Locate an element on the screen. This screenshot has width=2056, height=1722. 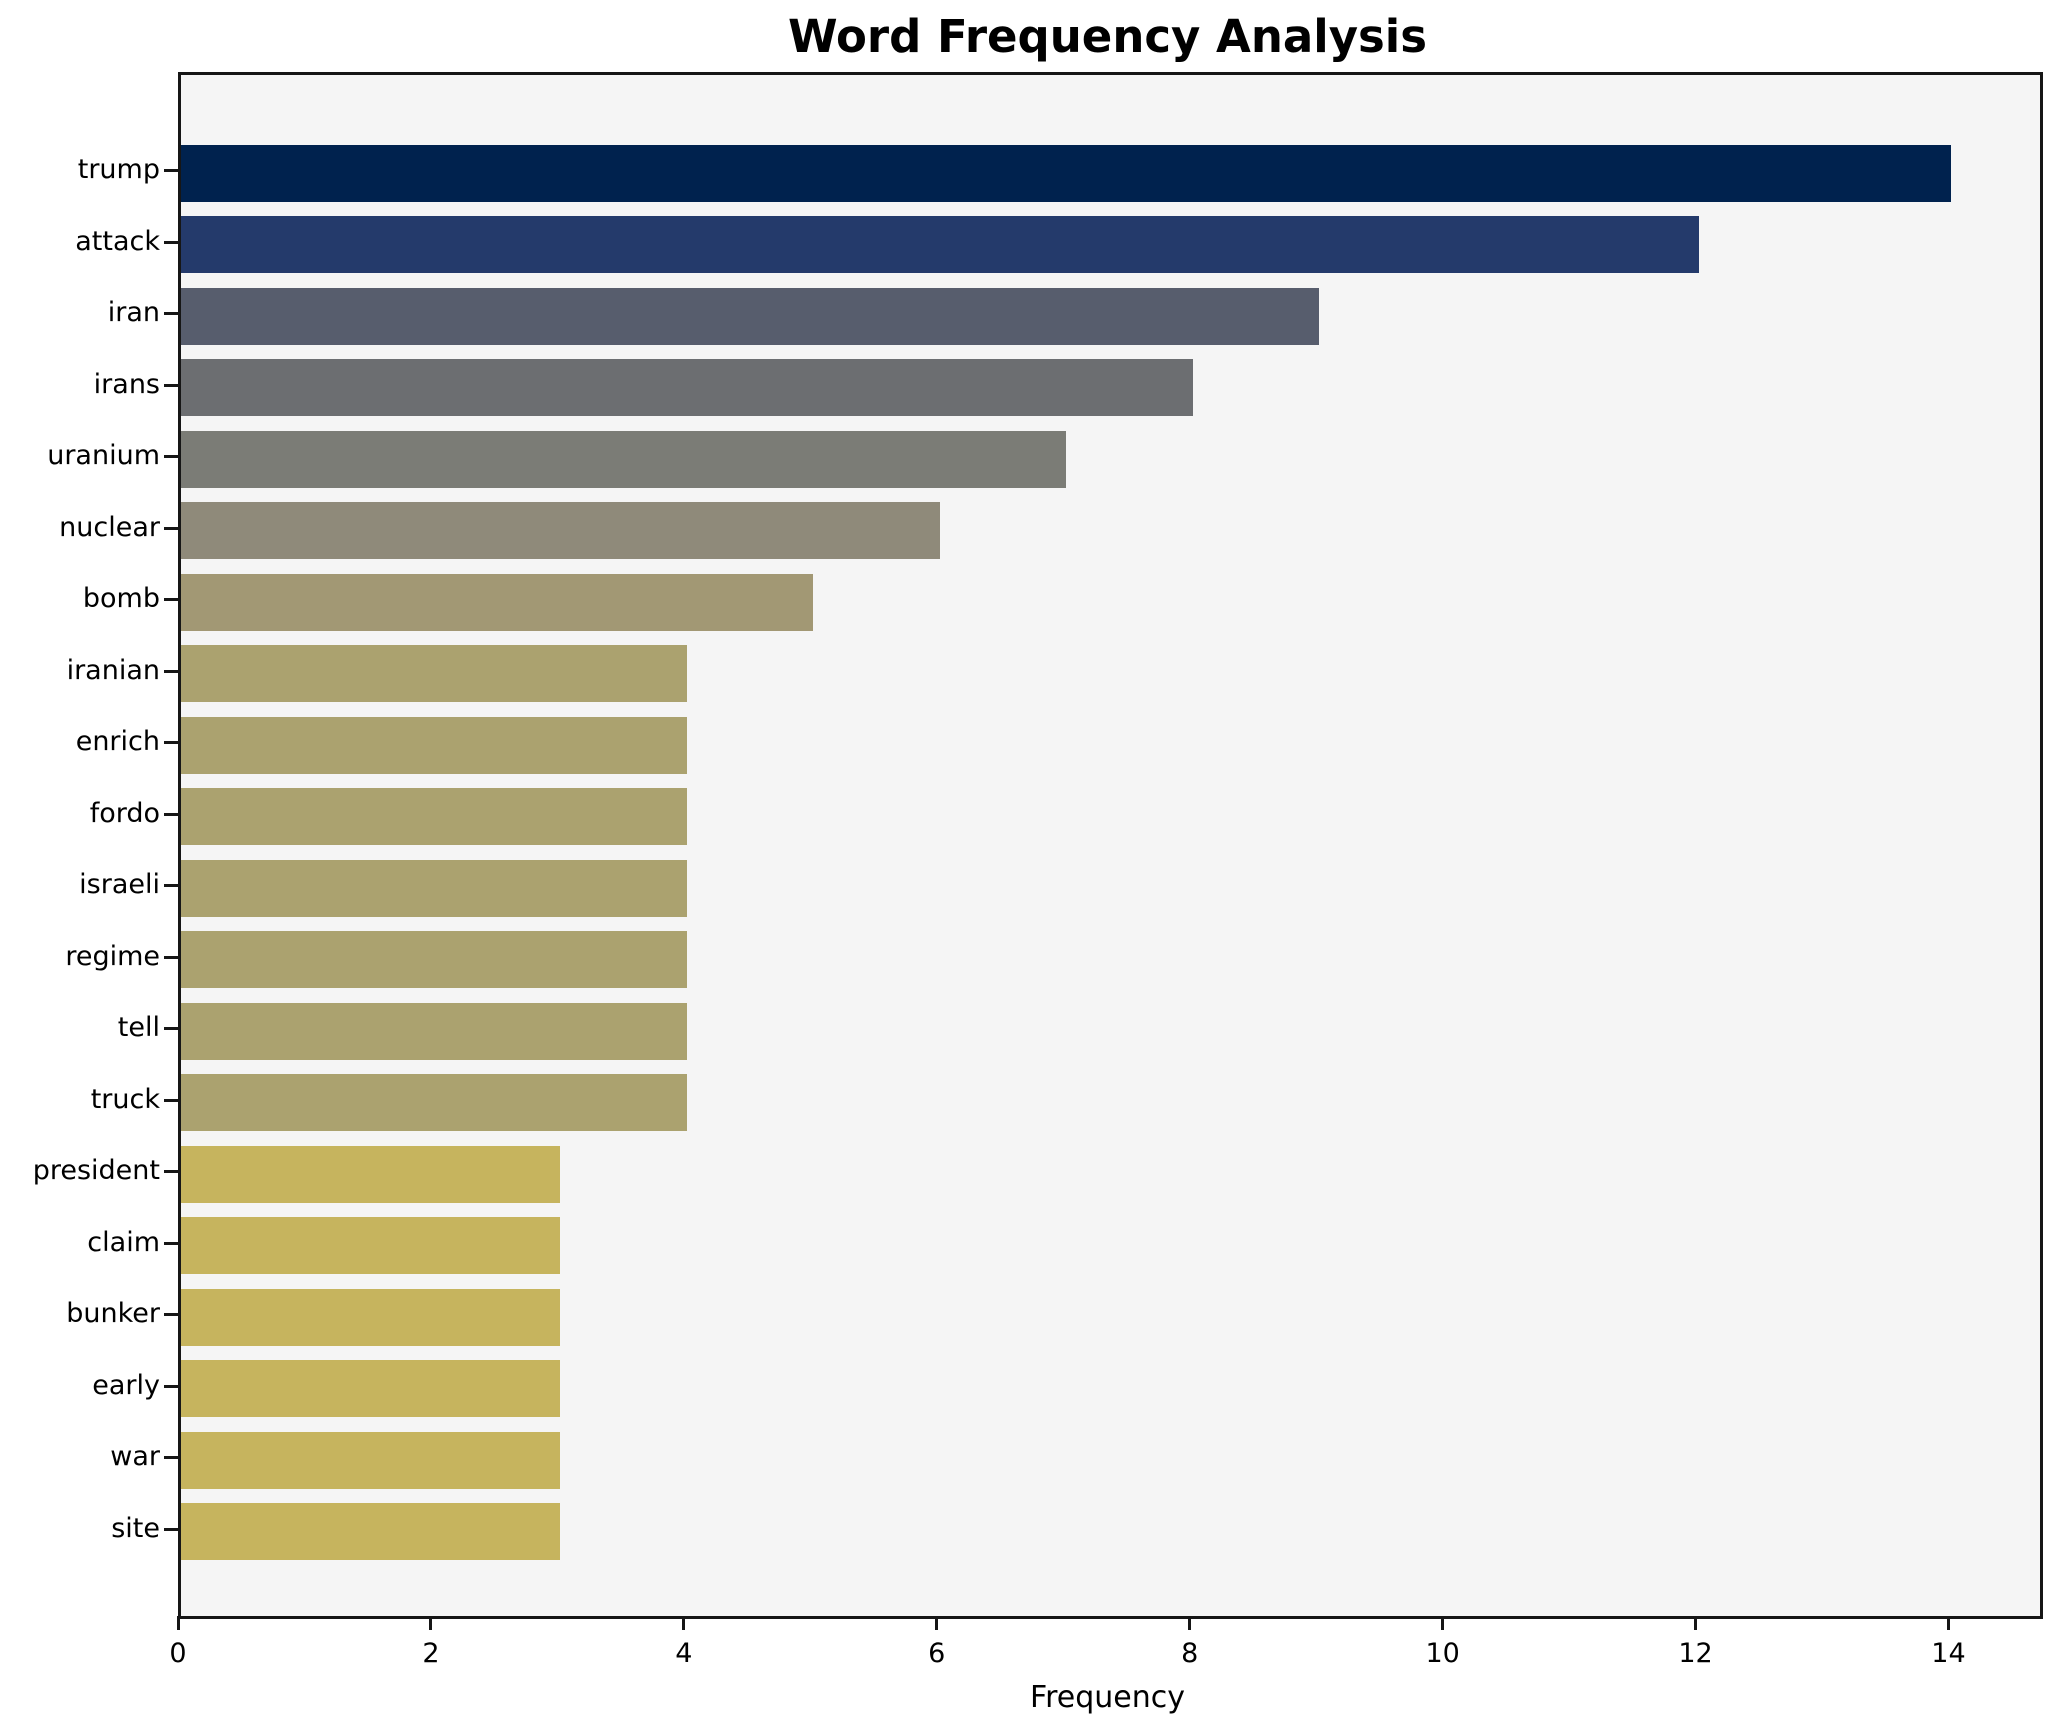
bar-iran is located at coordinates (750, 316).